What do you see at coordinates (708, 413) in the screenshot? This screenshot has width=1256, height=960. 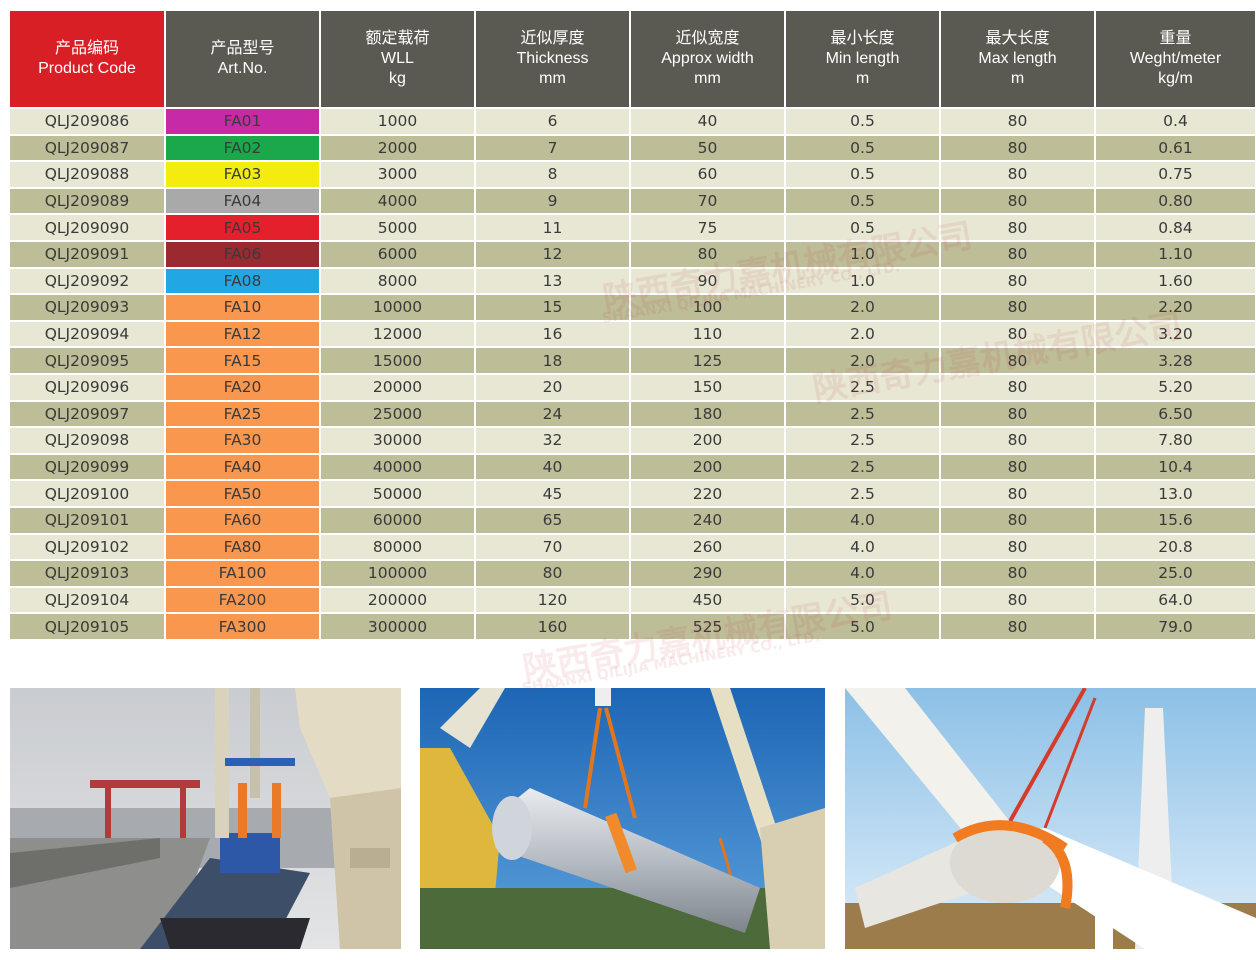 I see `cell-width: 180` at bounding box center [708, 413].